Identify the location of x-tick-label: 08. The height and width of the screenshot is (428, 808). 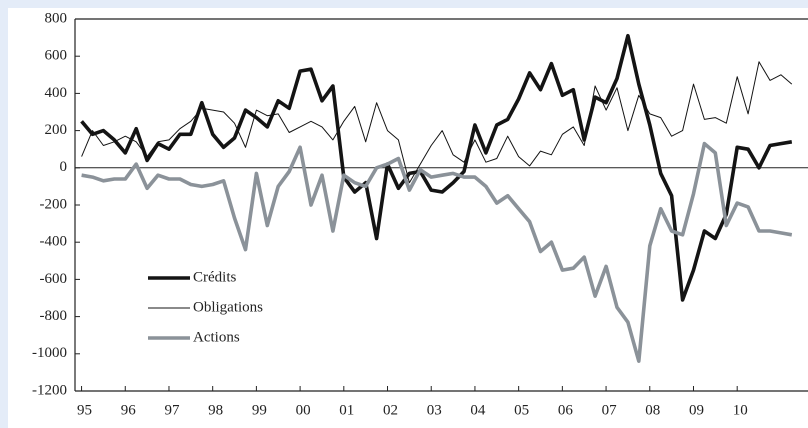
(652, 410).